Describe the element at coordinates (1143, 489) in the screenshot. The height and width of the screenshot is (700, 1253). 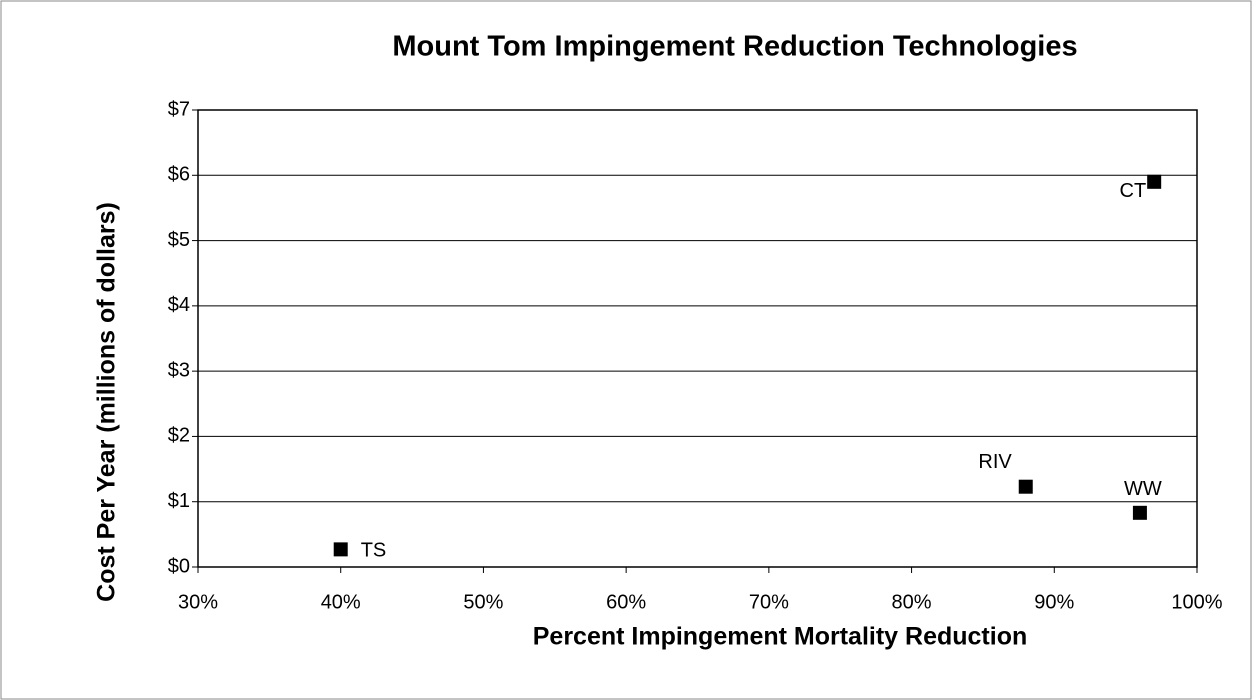
I see `point-label: WW` at that location.